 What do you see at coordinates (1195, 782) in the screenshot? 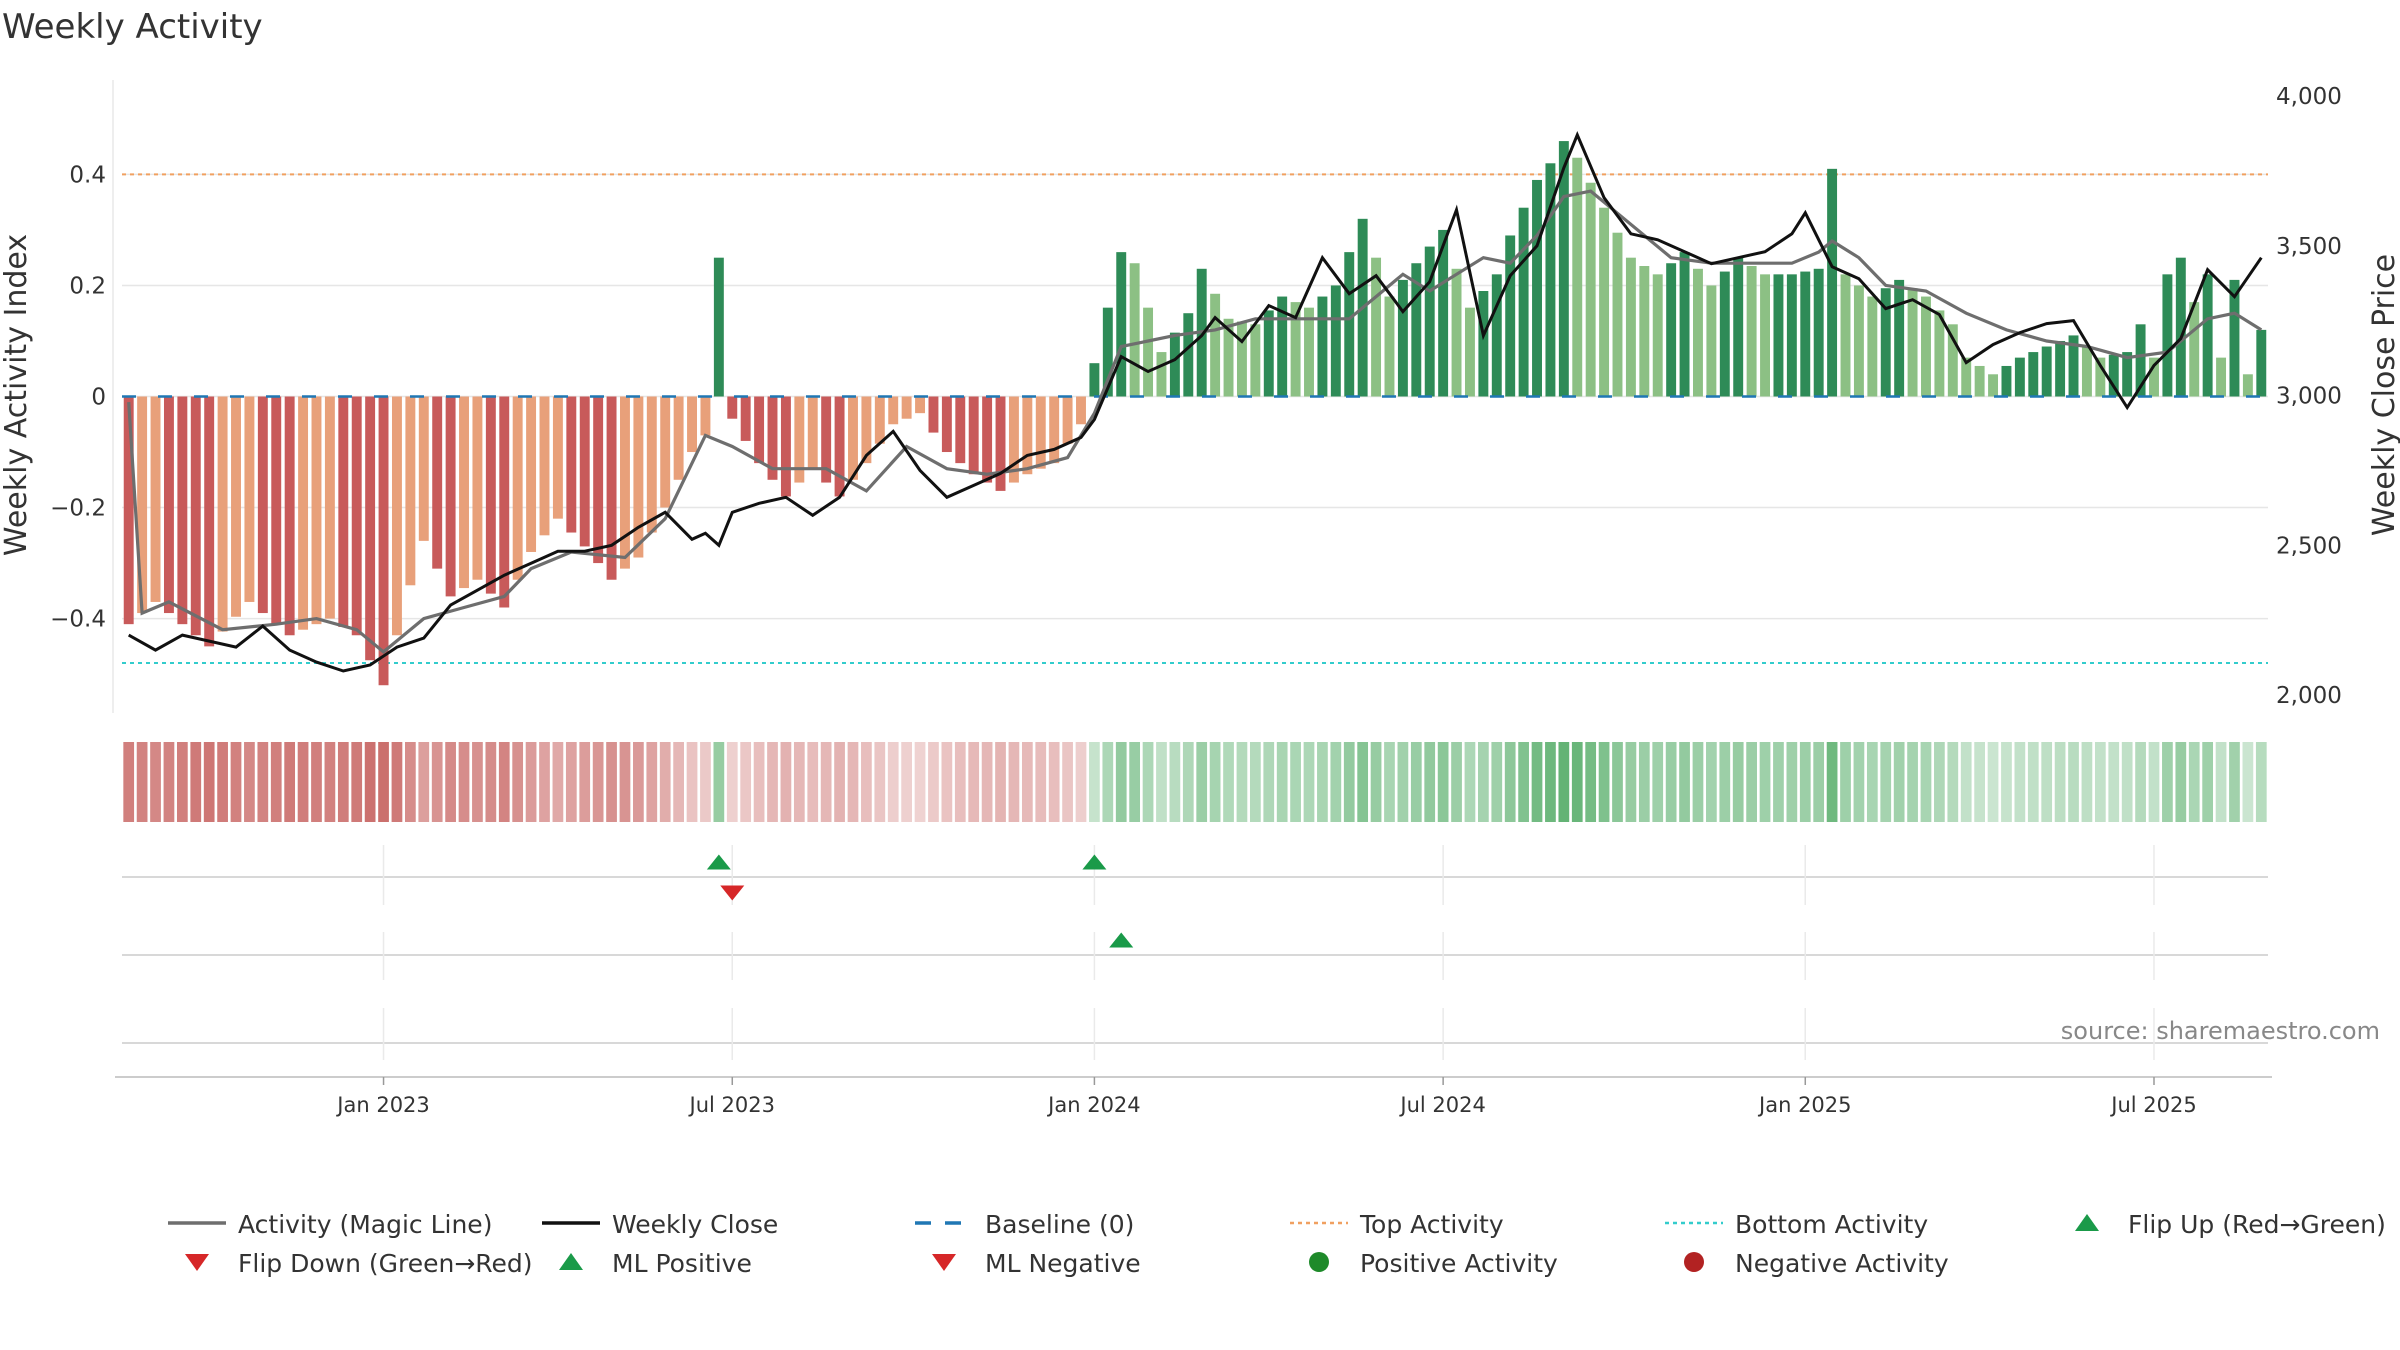
I see `activity-heat-strip` at bounding box center [1195, 782].